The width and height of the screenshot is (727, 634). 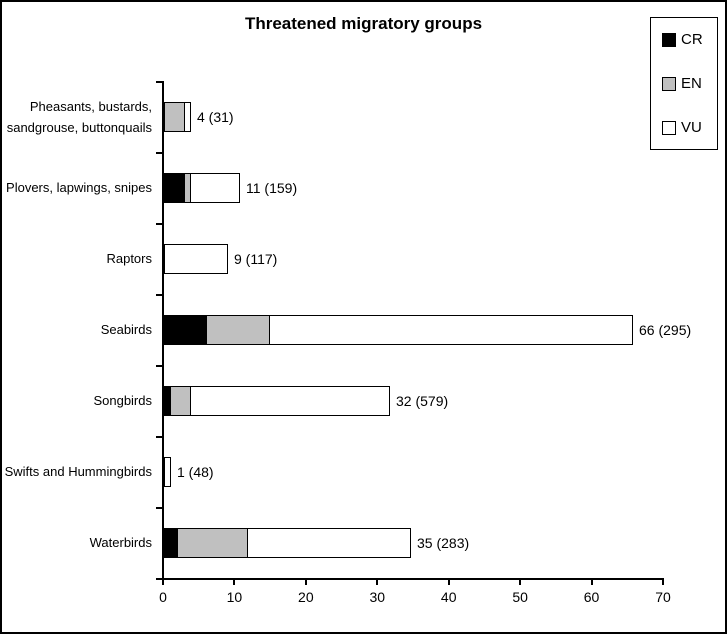 I want to click on x-tick-label: 20, so click(x=306, y=597).